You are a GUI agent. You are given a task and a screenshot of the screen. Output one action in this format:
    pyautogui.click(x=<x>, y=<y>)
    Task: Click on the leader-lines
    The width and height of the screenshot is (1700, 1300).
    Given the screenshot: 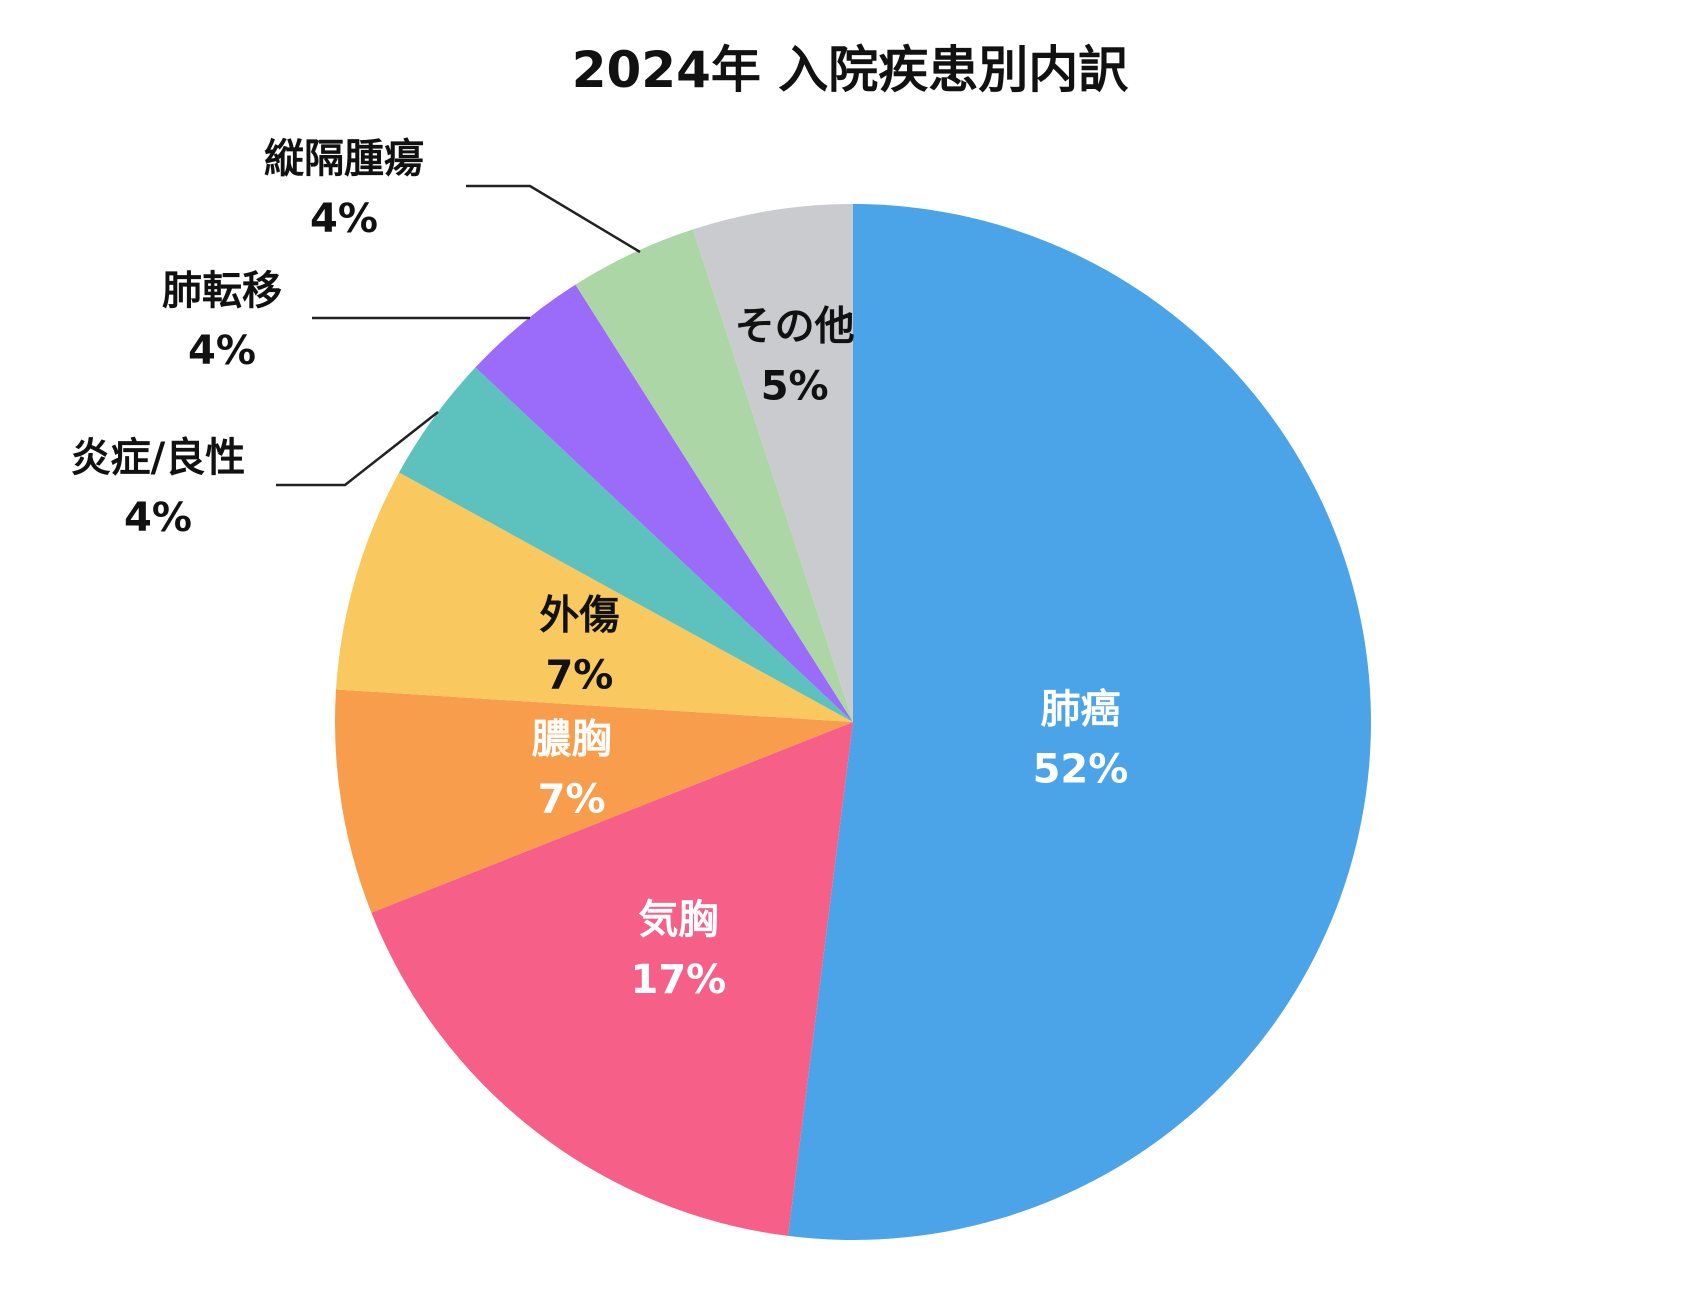 What is the action you would take?
    pyautogui.click(x=458, y=335)
    